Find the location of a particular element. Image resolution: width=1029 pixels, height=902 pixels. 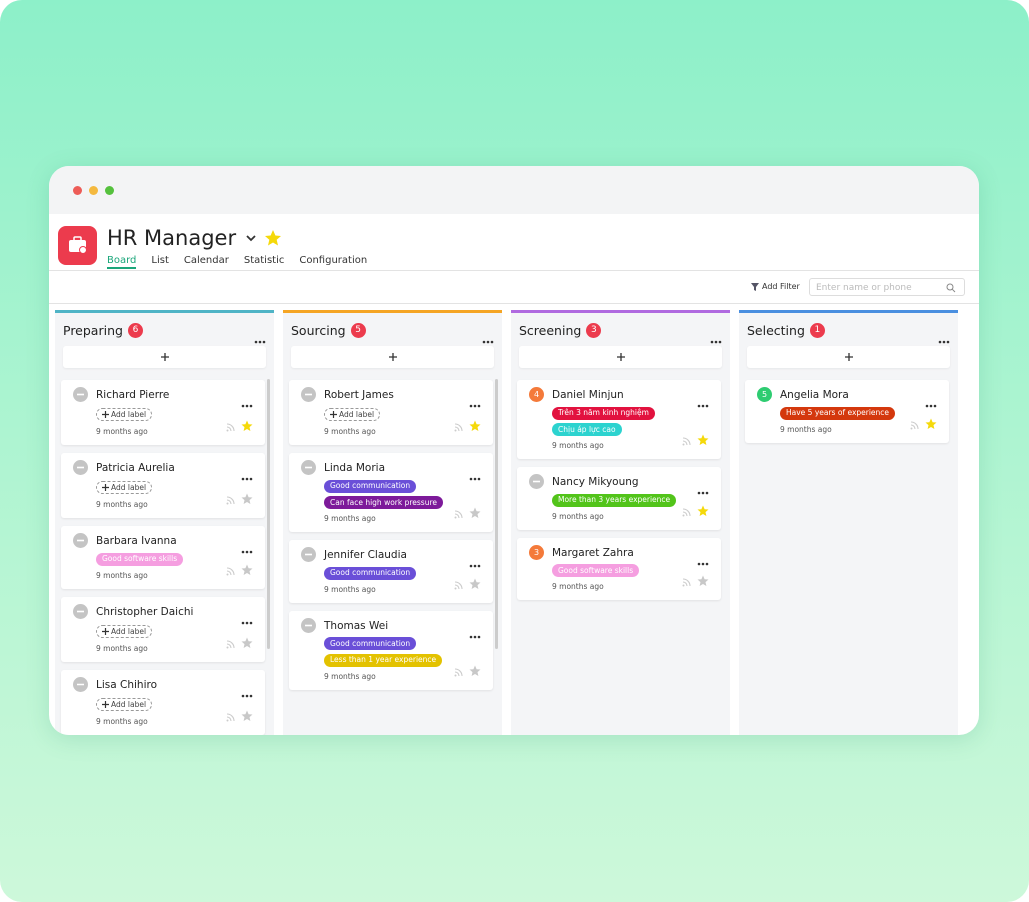

search-input: Enter name or phone is located at coordinates (887, 287).